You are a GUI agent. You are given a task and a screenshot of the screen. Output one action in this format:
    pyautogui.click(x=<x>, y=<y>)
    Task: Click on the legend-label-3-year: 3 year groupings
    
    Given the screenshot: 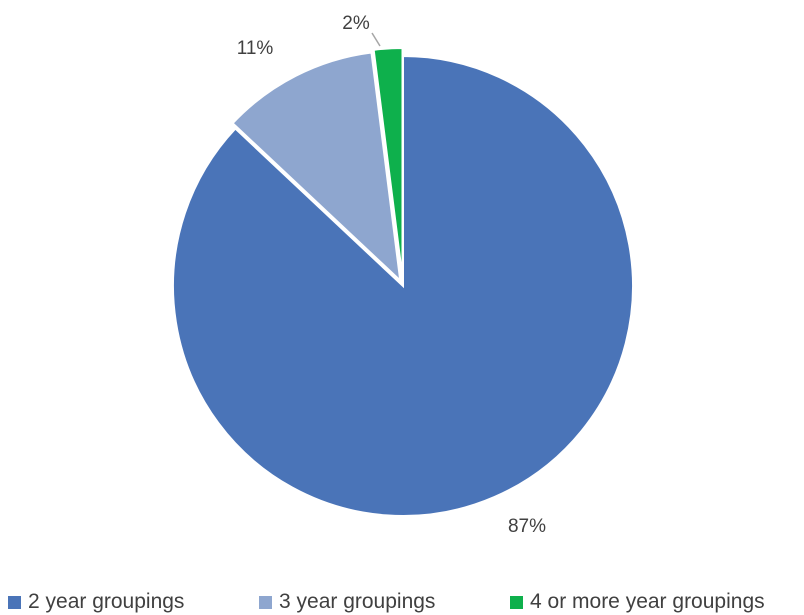 What is the action you would take?
    pyautogui.click(x=357, y=601)
    